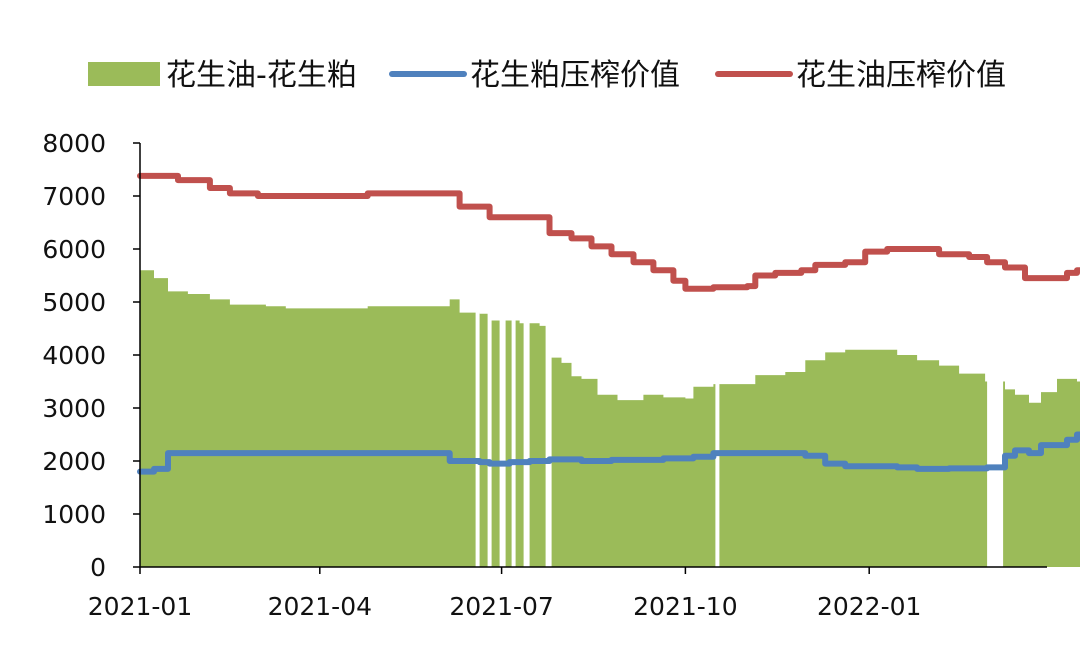 The image size is (1080, 658). Describe the element at coordinates (74, 408) in the screenshot. I see `y-tick-label-3: 3000` at that location.